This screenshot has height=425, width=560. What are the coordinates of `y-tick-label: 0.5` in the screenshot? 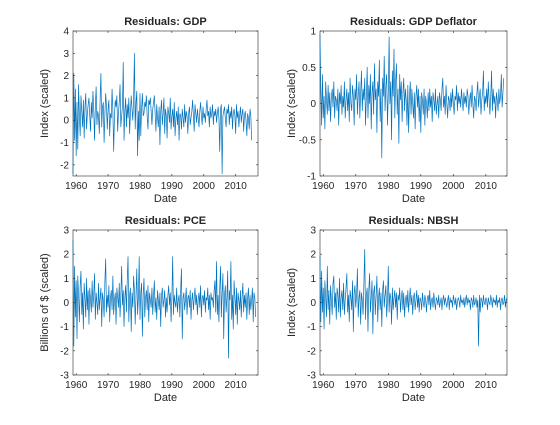 It's located at (309, 68).